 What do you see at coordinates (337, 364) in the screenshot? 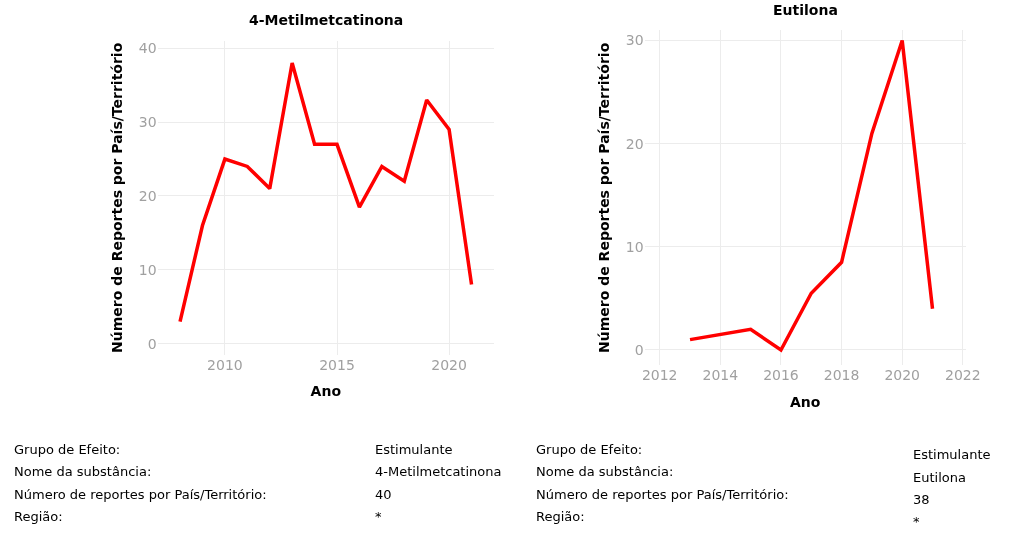
I see `x-tick-label: 2015` at bounding box center [337, 364].